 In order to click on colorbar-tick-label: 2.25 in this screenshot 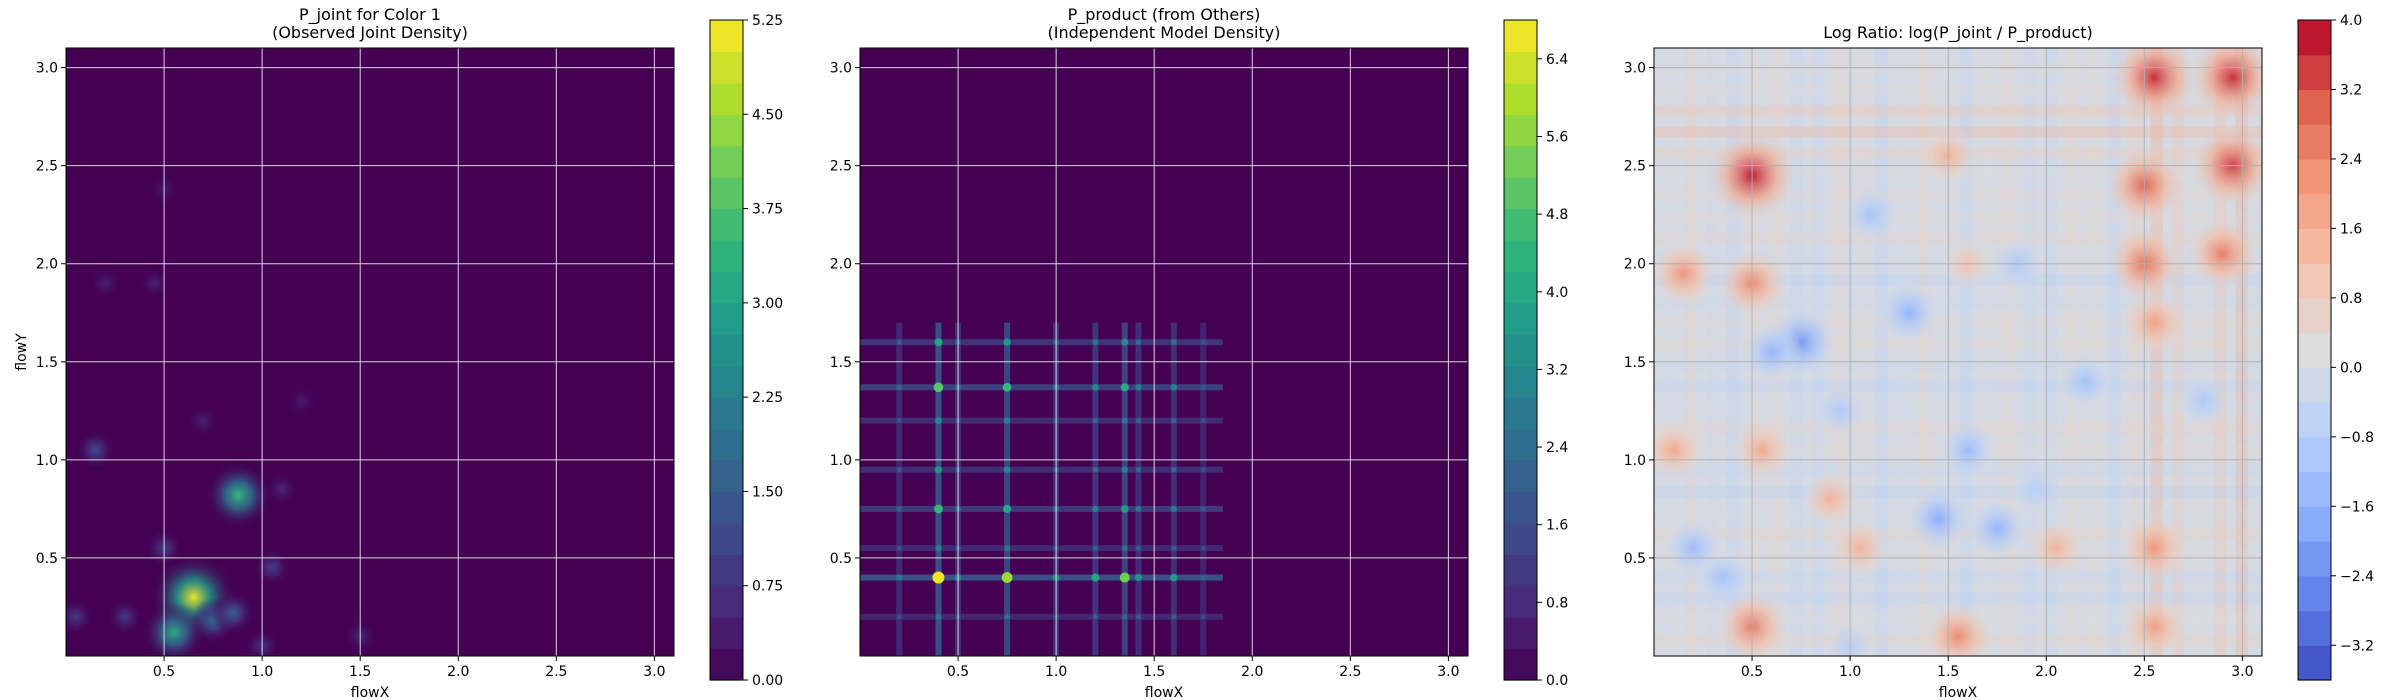, I will do `click(767, 398)`.